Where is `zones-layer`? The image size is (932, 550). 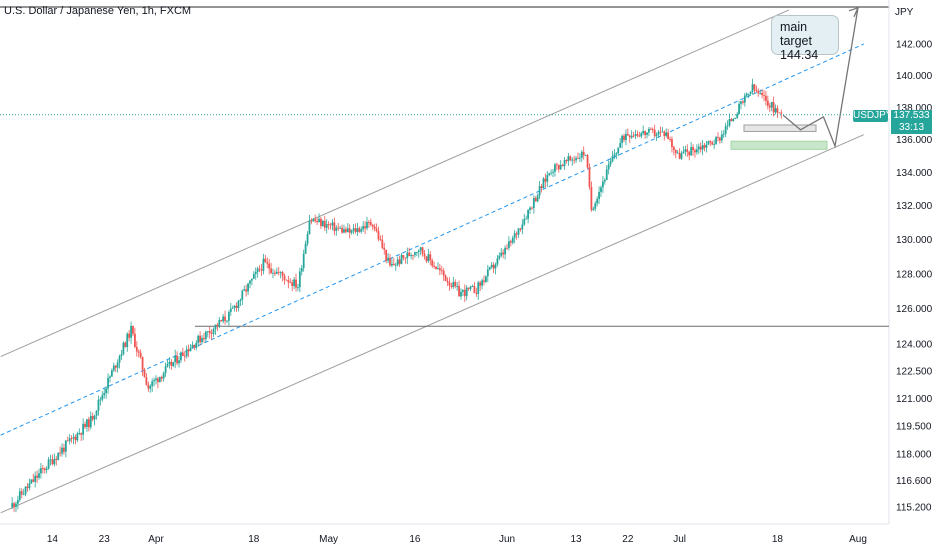 zones-layer is located at coordinates (779, 137).